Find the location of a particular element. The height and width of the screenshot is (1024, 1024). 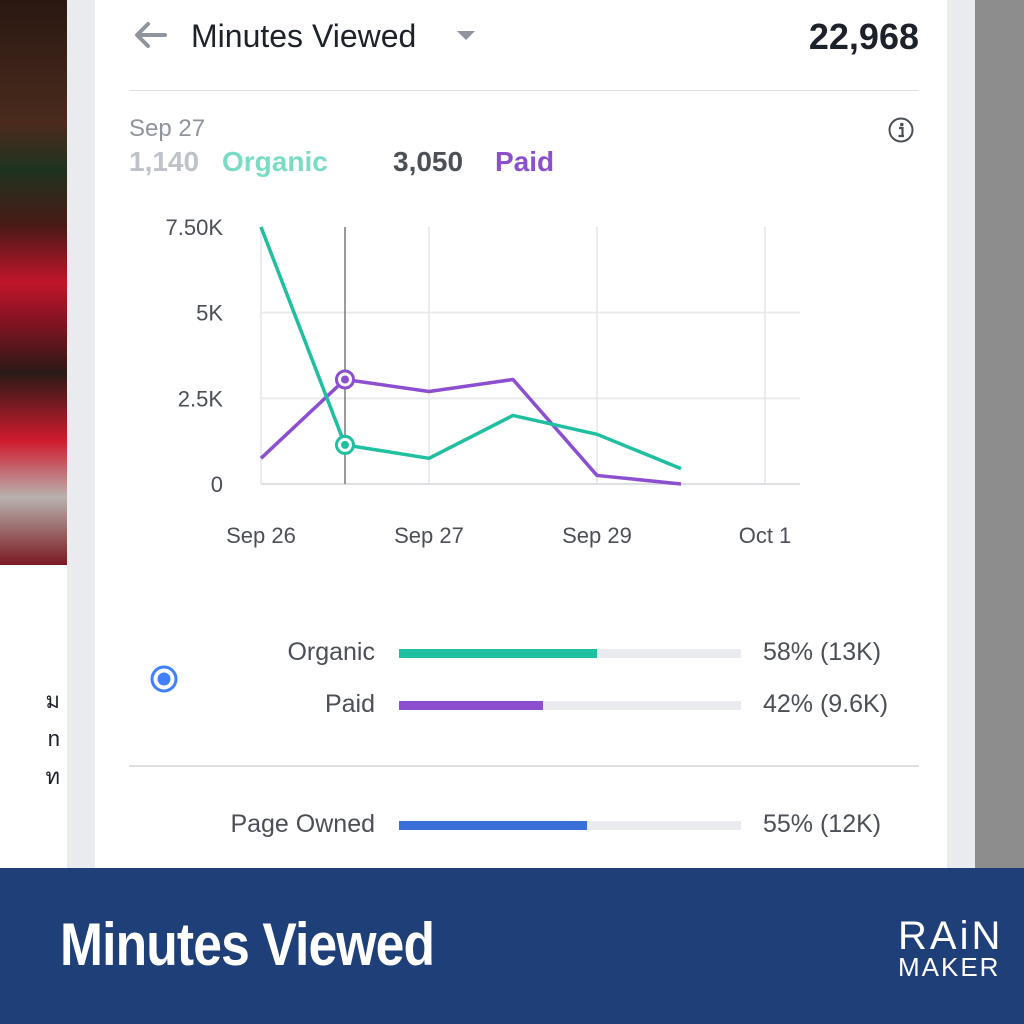

brand-logo-line1: RAiN is located at coordinates (951, 936).